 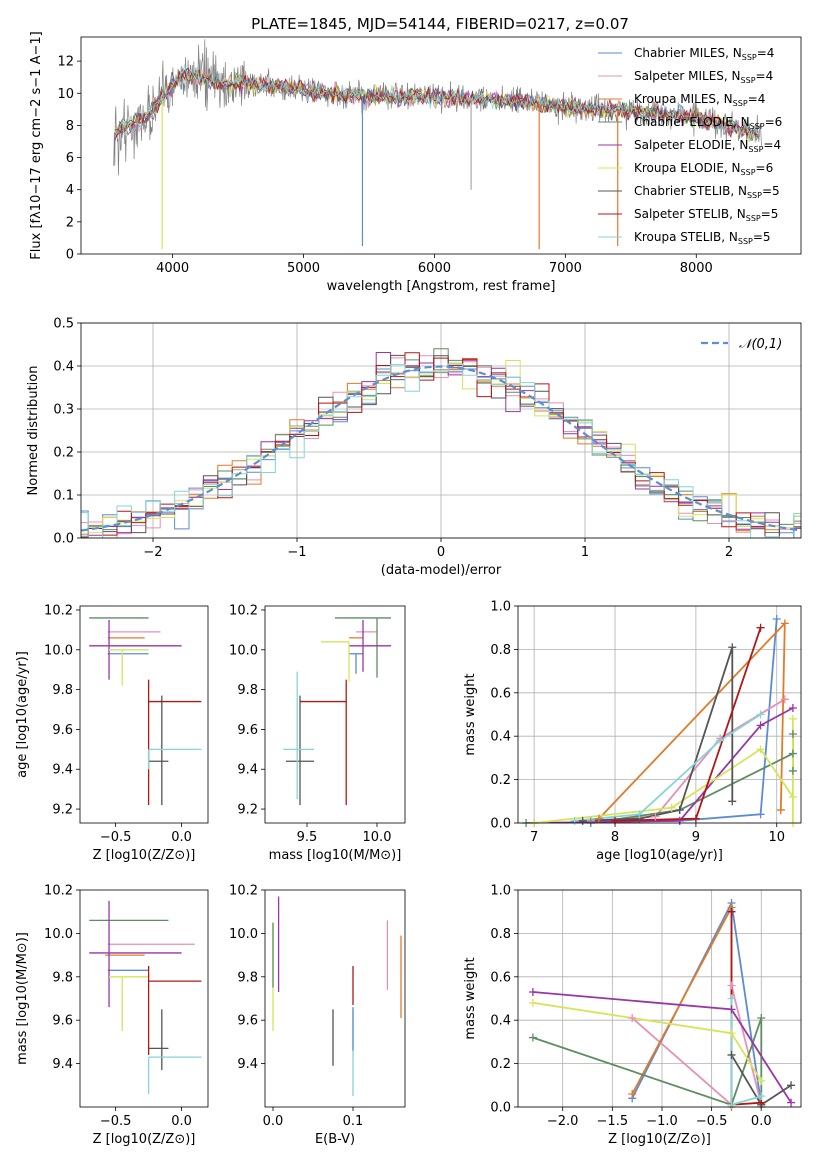 What do you see at coordinates (765, 76) in the screenshot?
I see `legend-suffix: =4` at bounding box center [765, 76].